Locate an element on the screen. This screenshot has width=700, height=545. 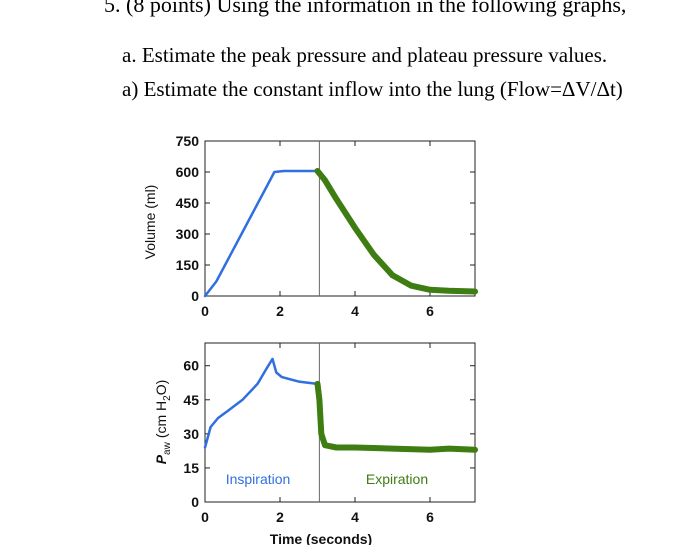
vol-xtick-label: 4 is located at coordinates (355, 311).